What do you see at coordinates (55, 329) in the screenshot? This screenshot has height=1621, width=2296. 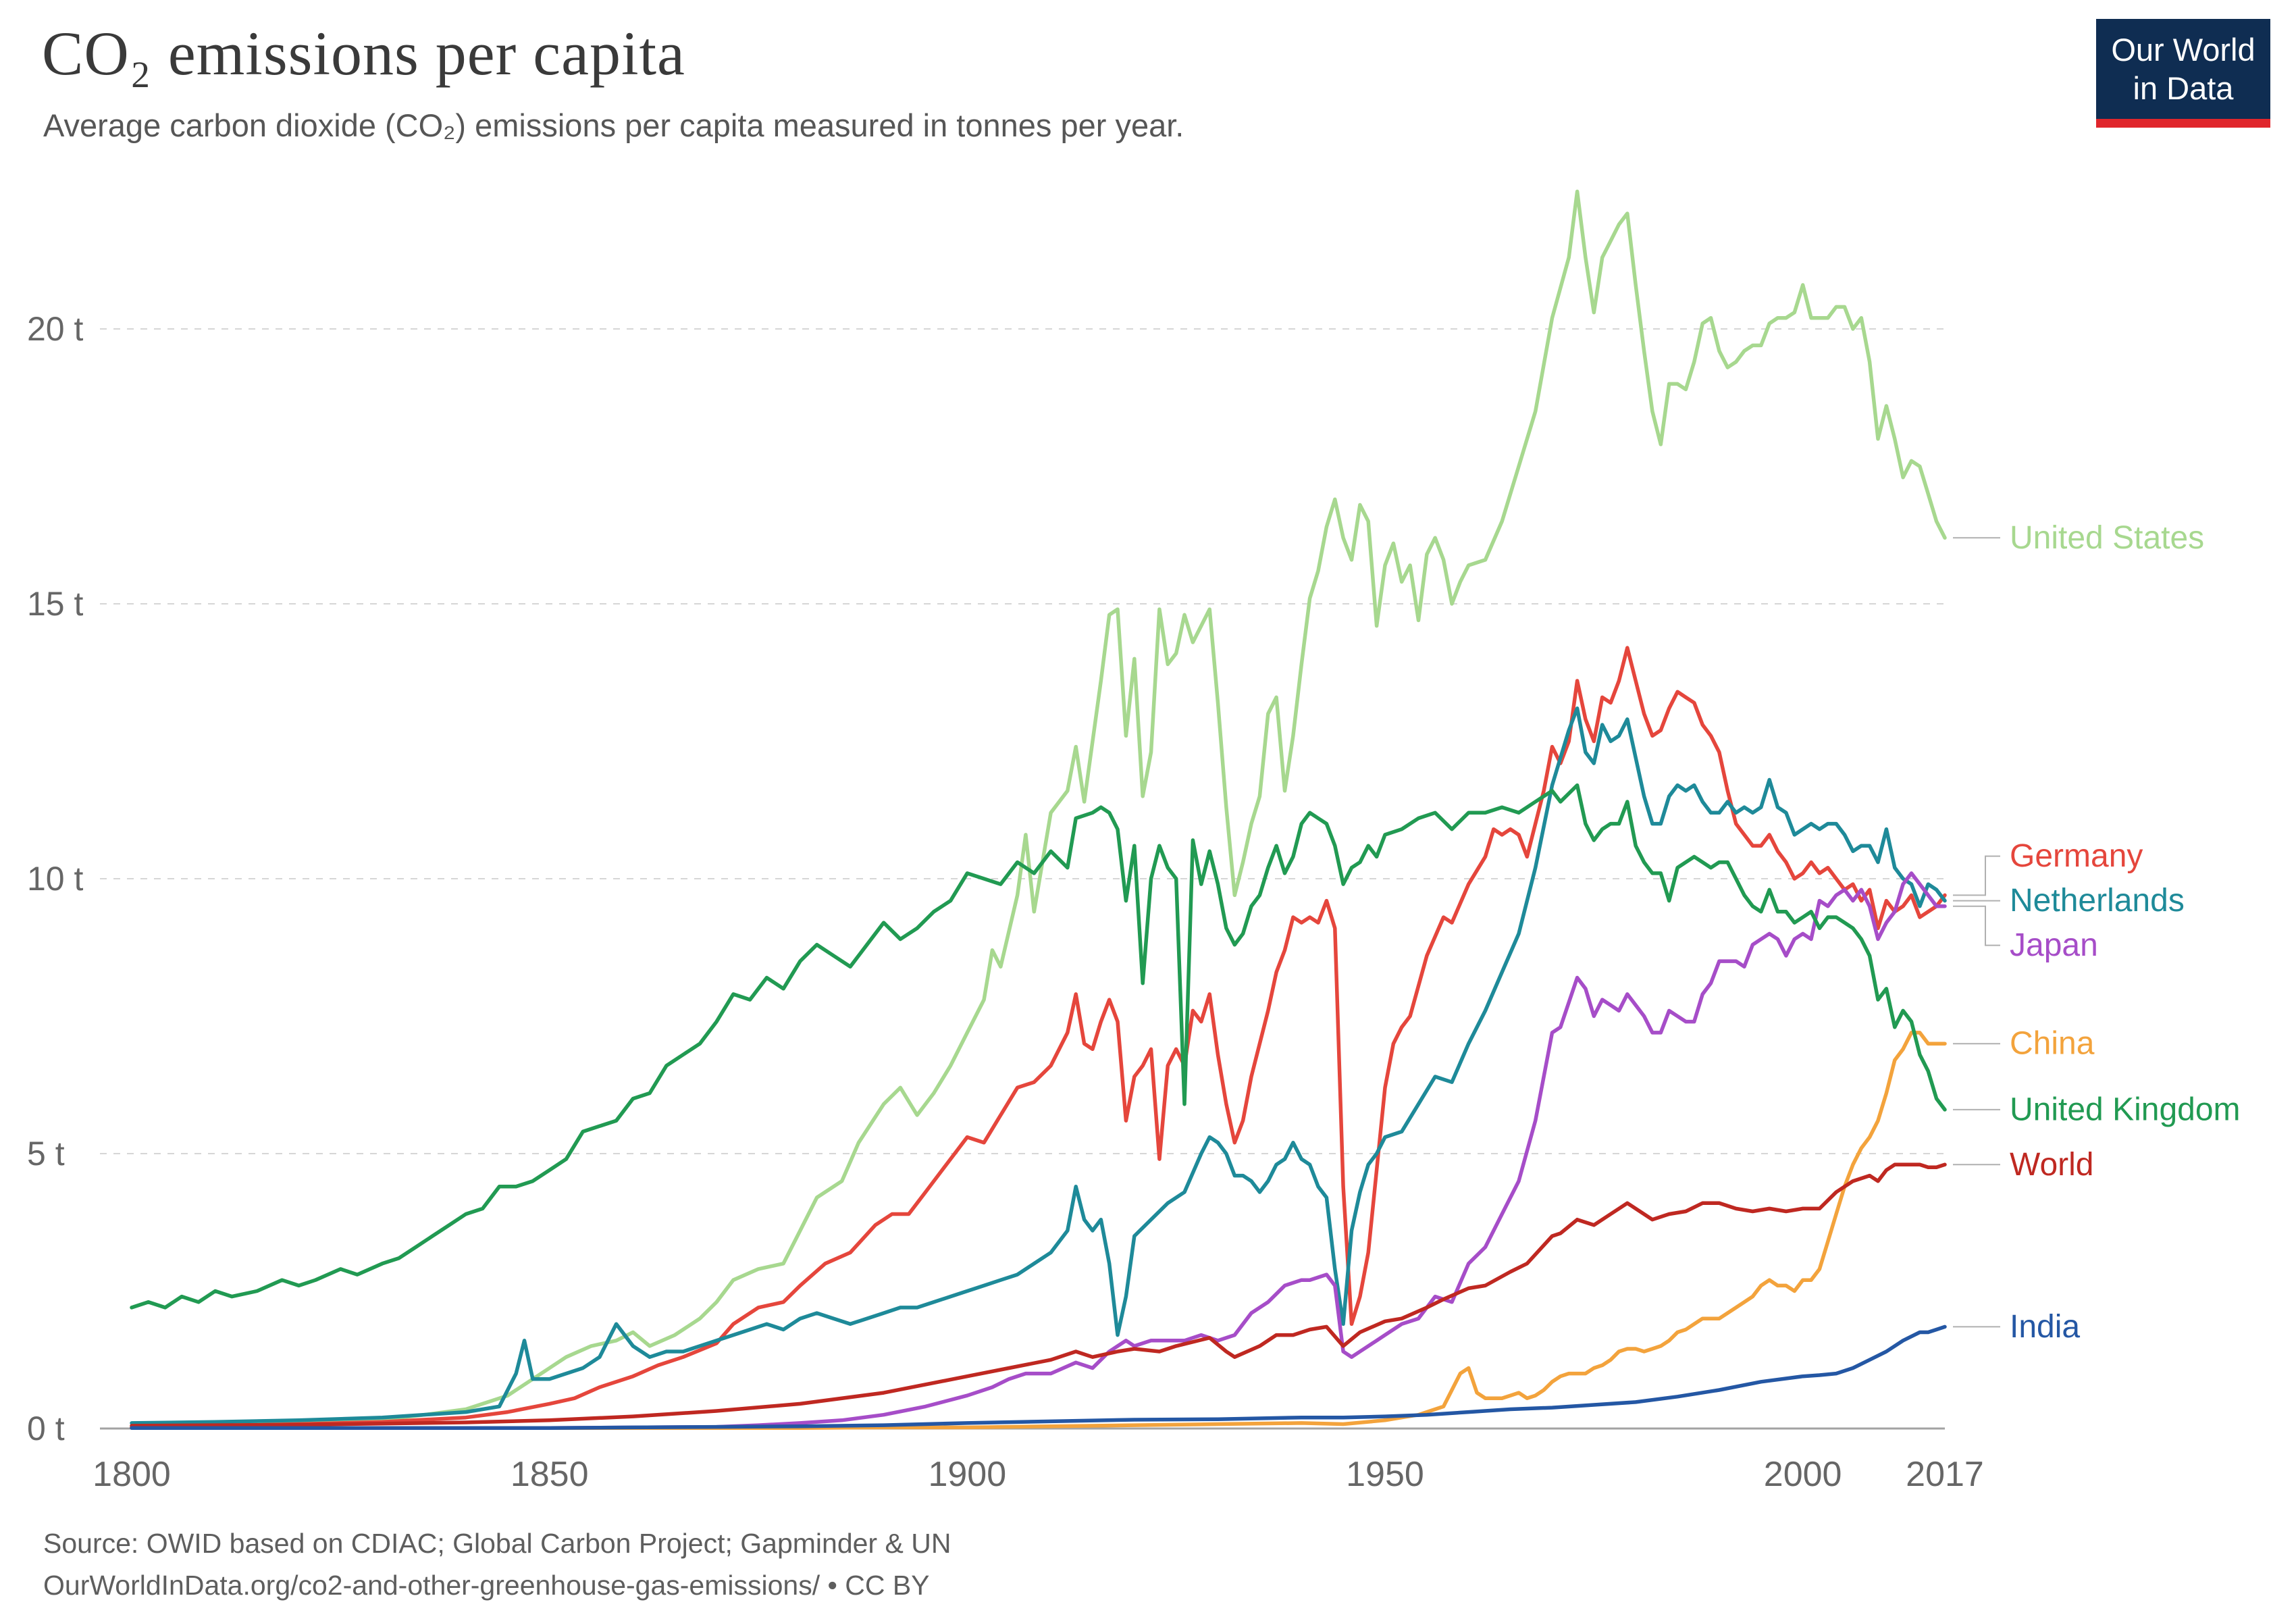 I see `y-axis-tick-20: 20 t` at bounding box center [55, 329].